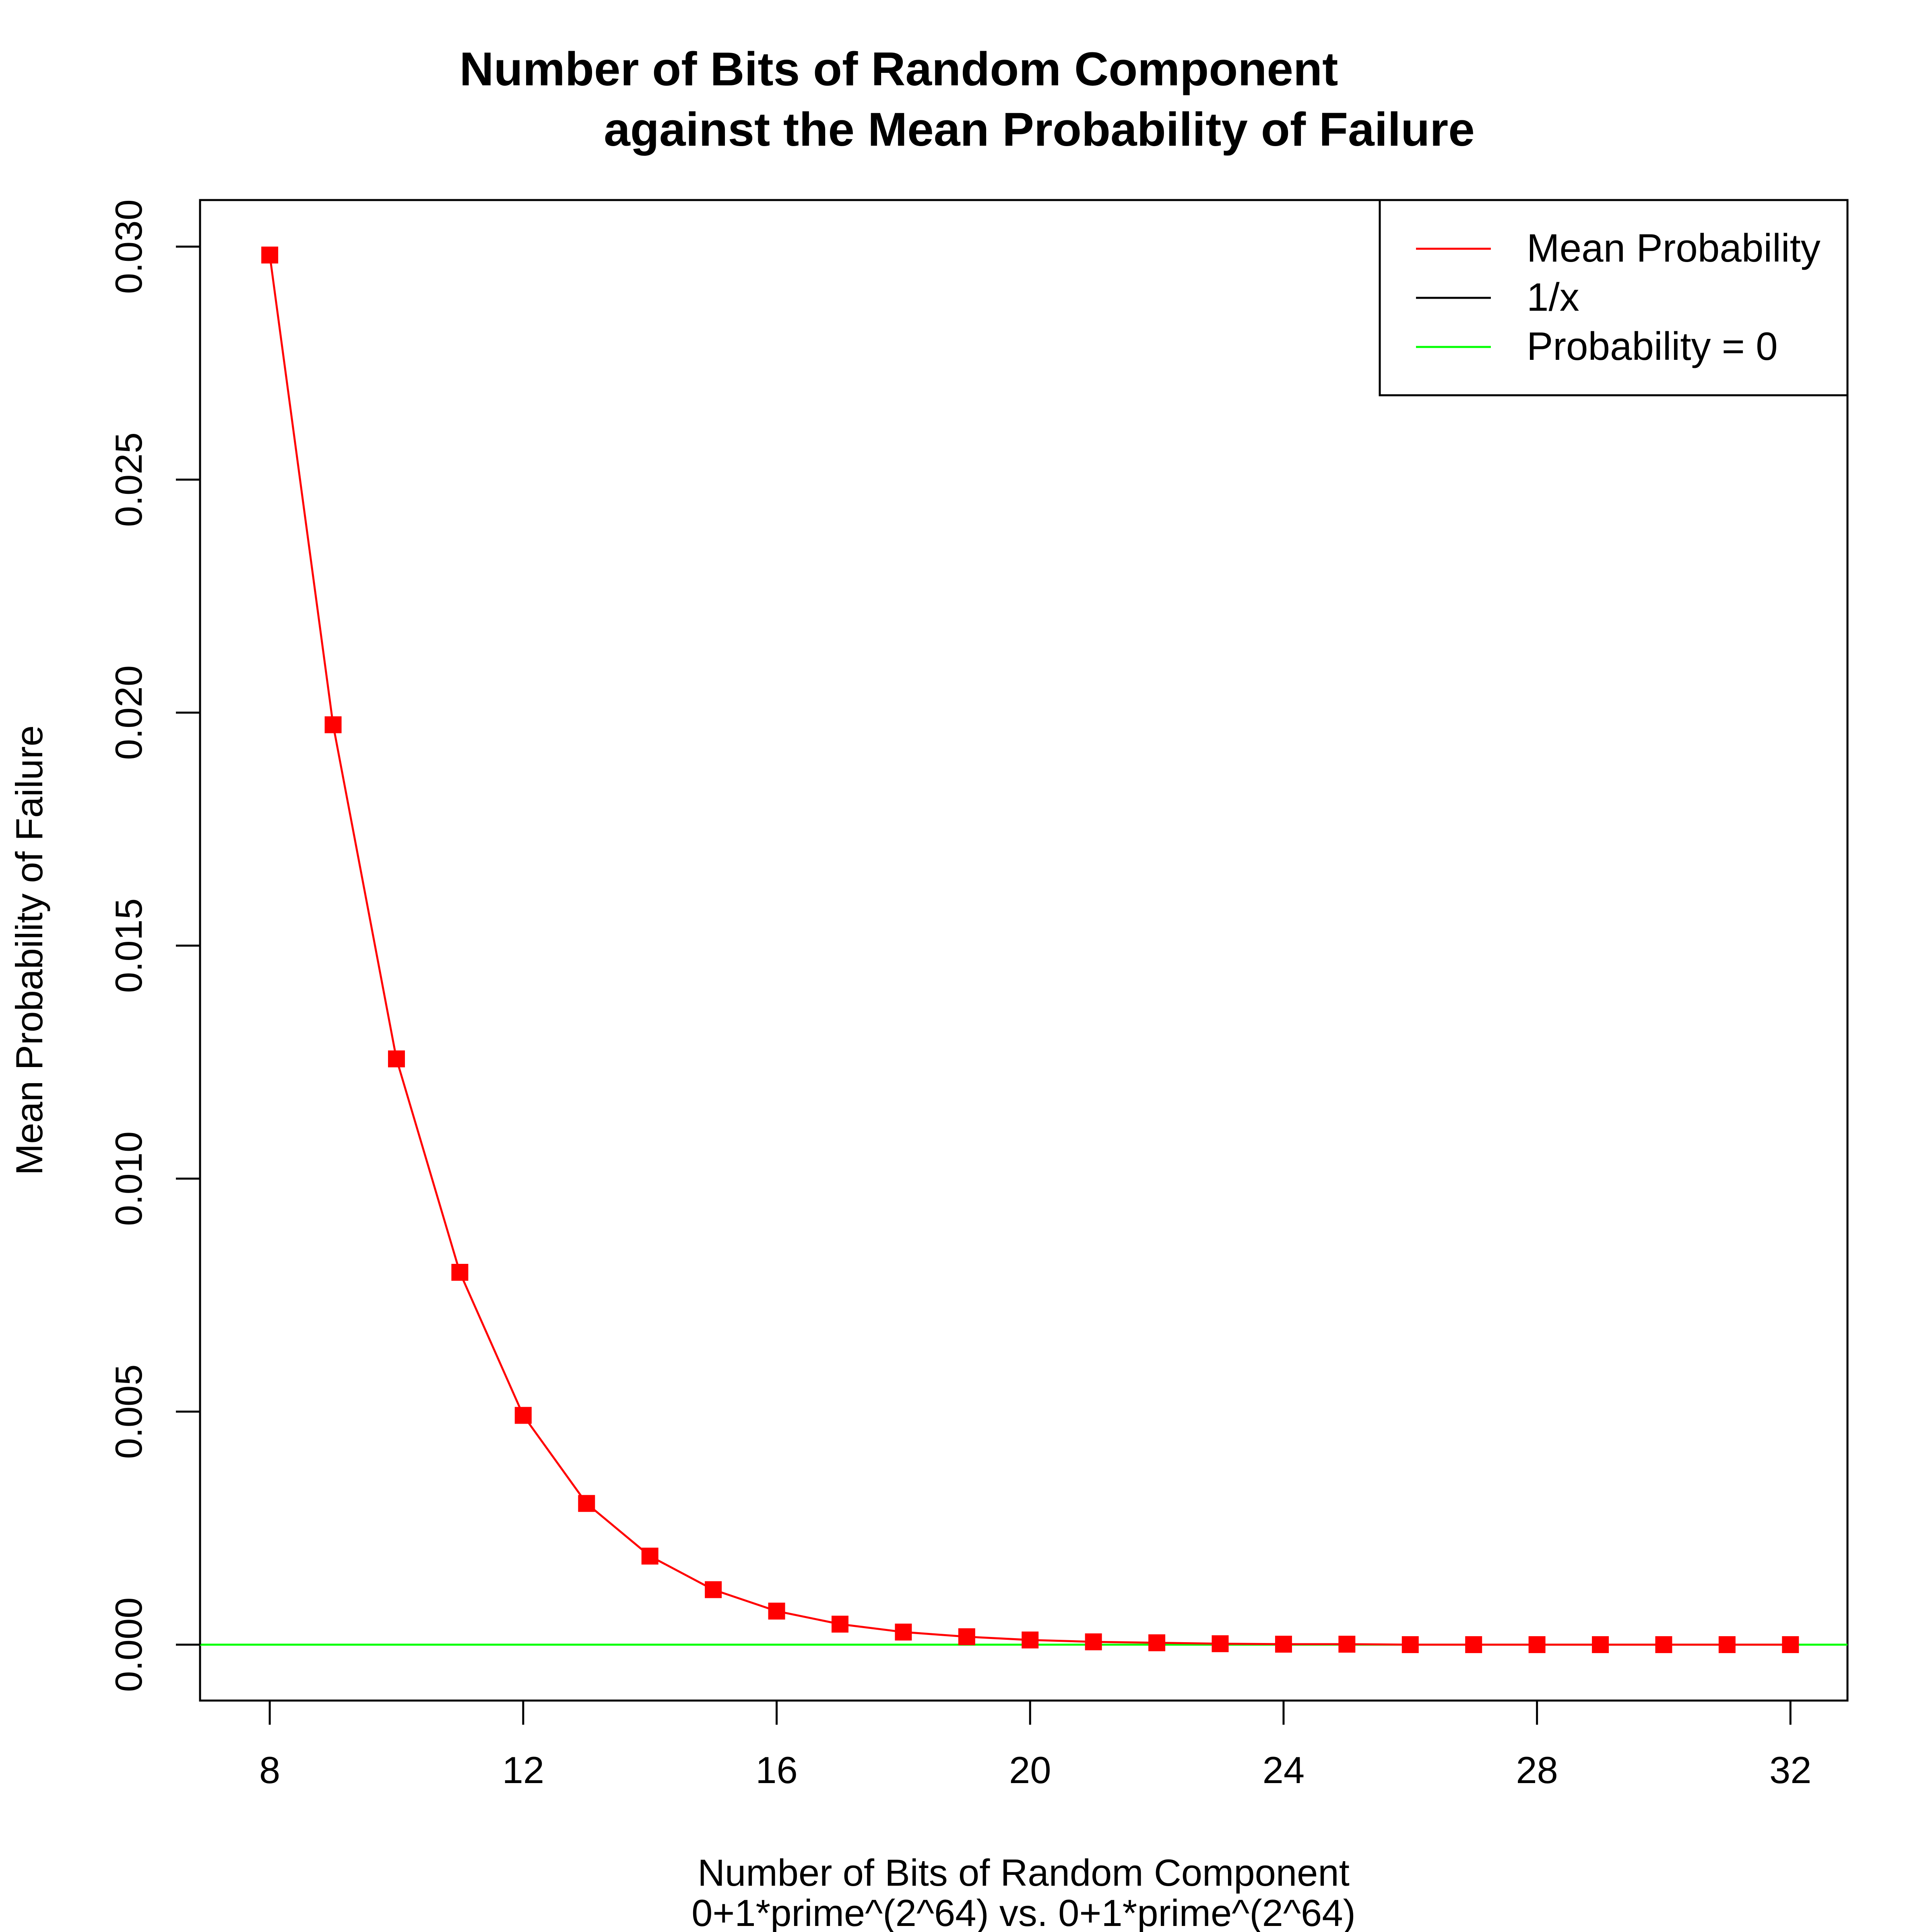 This screenshot has height=1932, width=1932. I want to click on y-tick-label: 0.020, so click(128, 712).